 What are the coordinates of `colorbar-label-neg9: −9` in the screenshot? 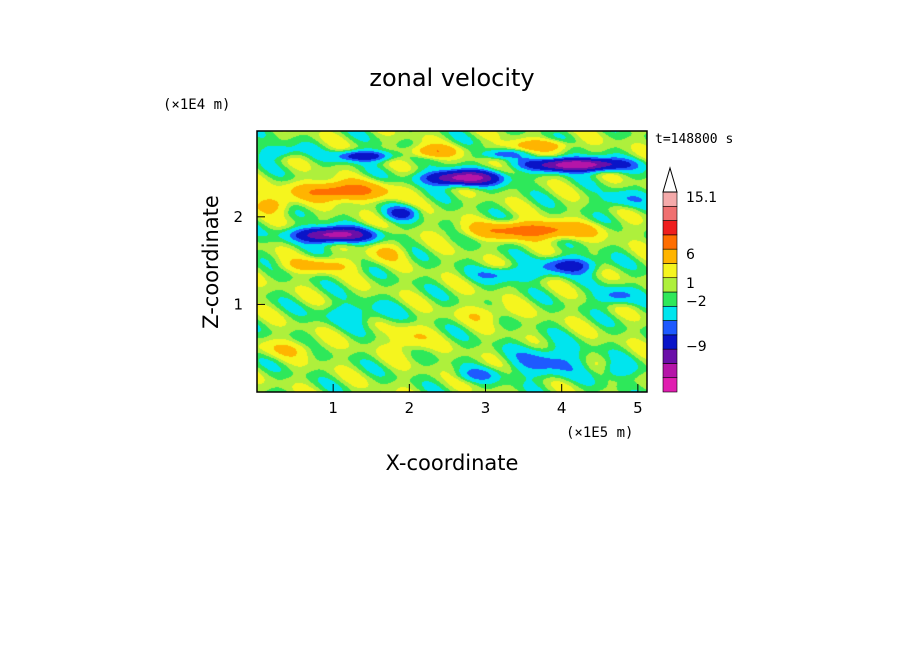 It's located at (696, 347).